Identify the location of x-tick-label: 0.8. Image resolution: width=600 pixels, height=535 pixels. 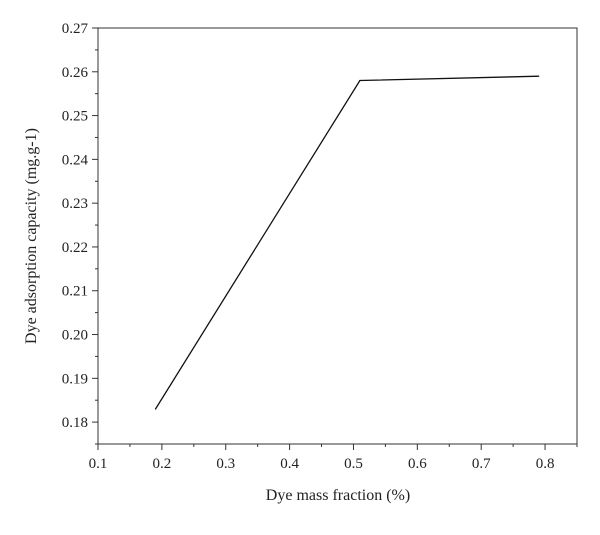
(545, 464).